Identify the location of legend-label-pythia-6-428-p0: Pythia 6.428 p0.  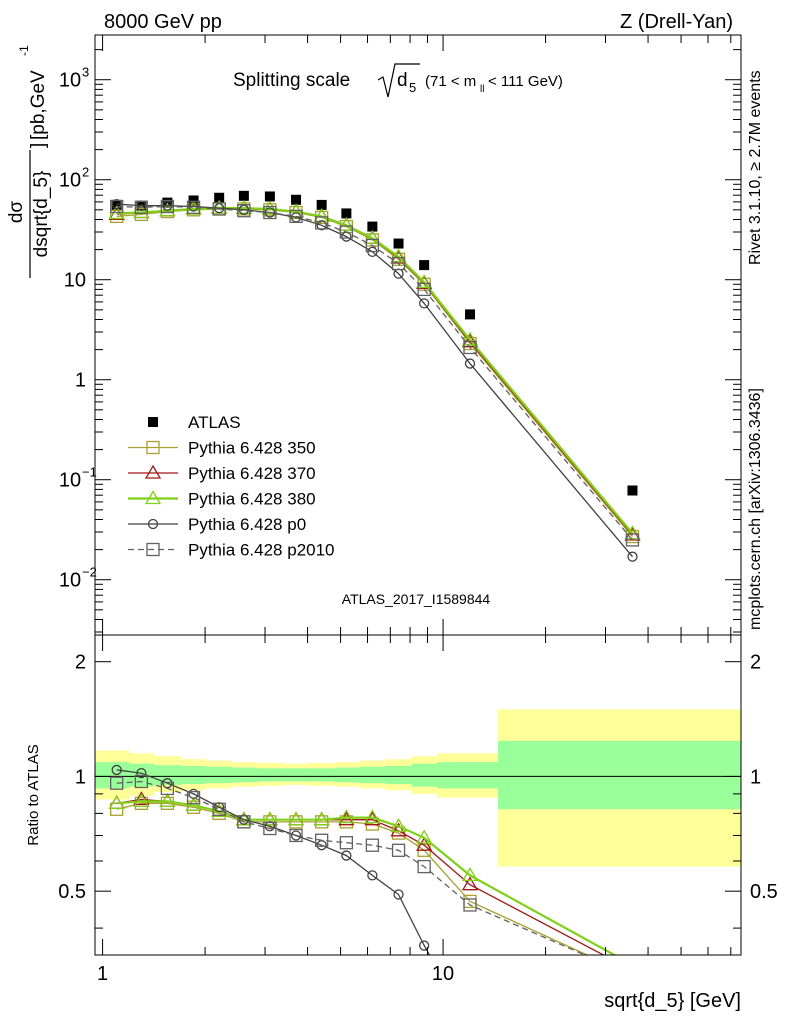
(247, 524).